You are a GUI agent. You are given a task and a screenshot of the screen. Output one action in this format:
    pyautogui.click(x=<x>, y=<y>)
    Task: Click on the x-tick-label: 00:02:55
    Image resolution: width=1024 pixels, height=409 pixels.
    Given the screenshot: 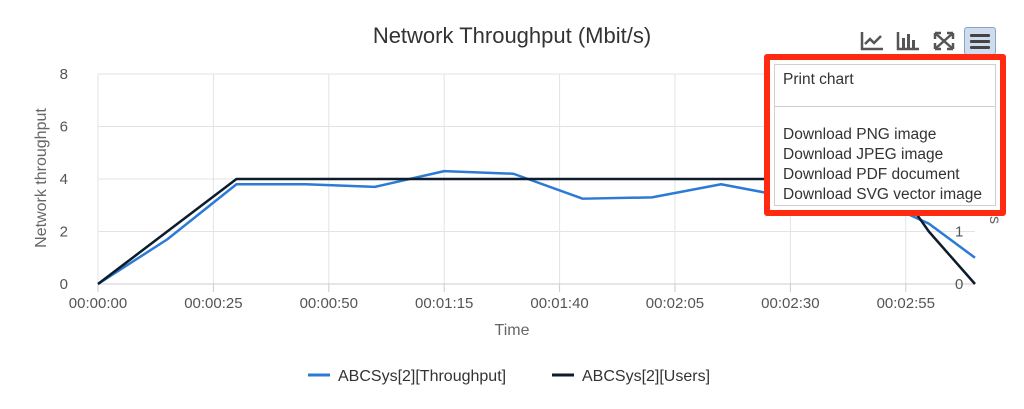 What is the action you would take?
    pyautogui.click(x=906, y=303)
    